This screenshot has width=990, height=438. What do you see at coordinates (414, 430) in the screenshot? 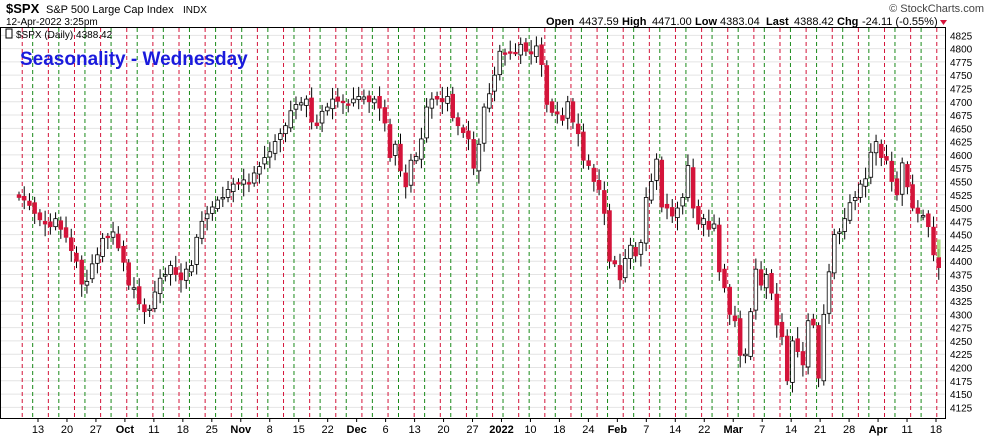
I see `date-tick-label: 13` at bounding box center [414, 430].